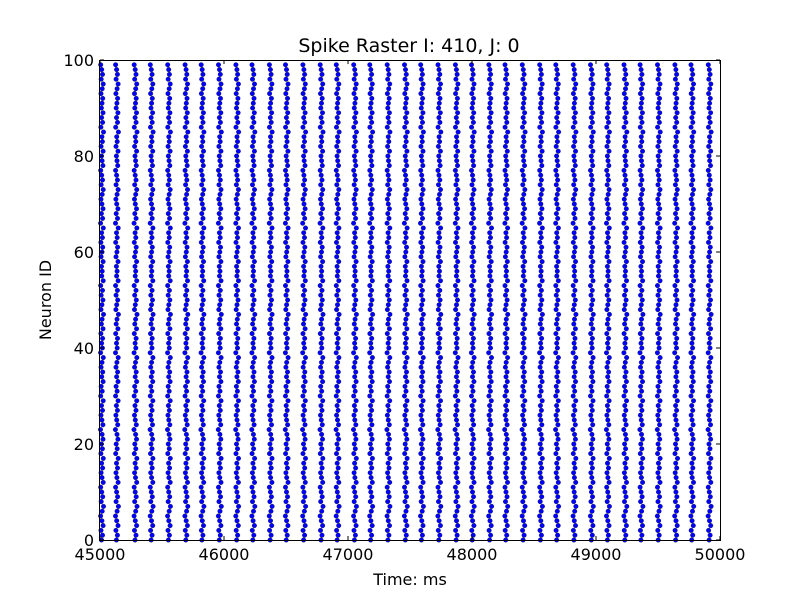 The height and width of the screenshot is (600, 800). I want to click on y-tick-label: 20, so click(84, 444).